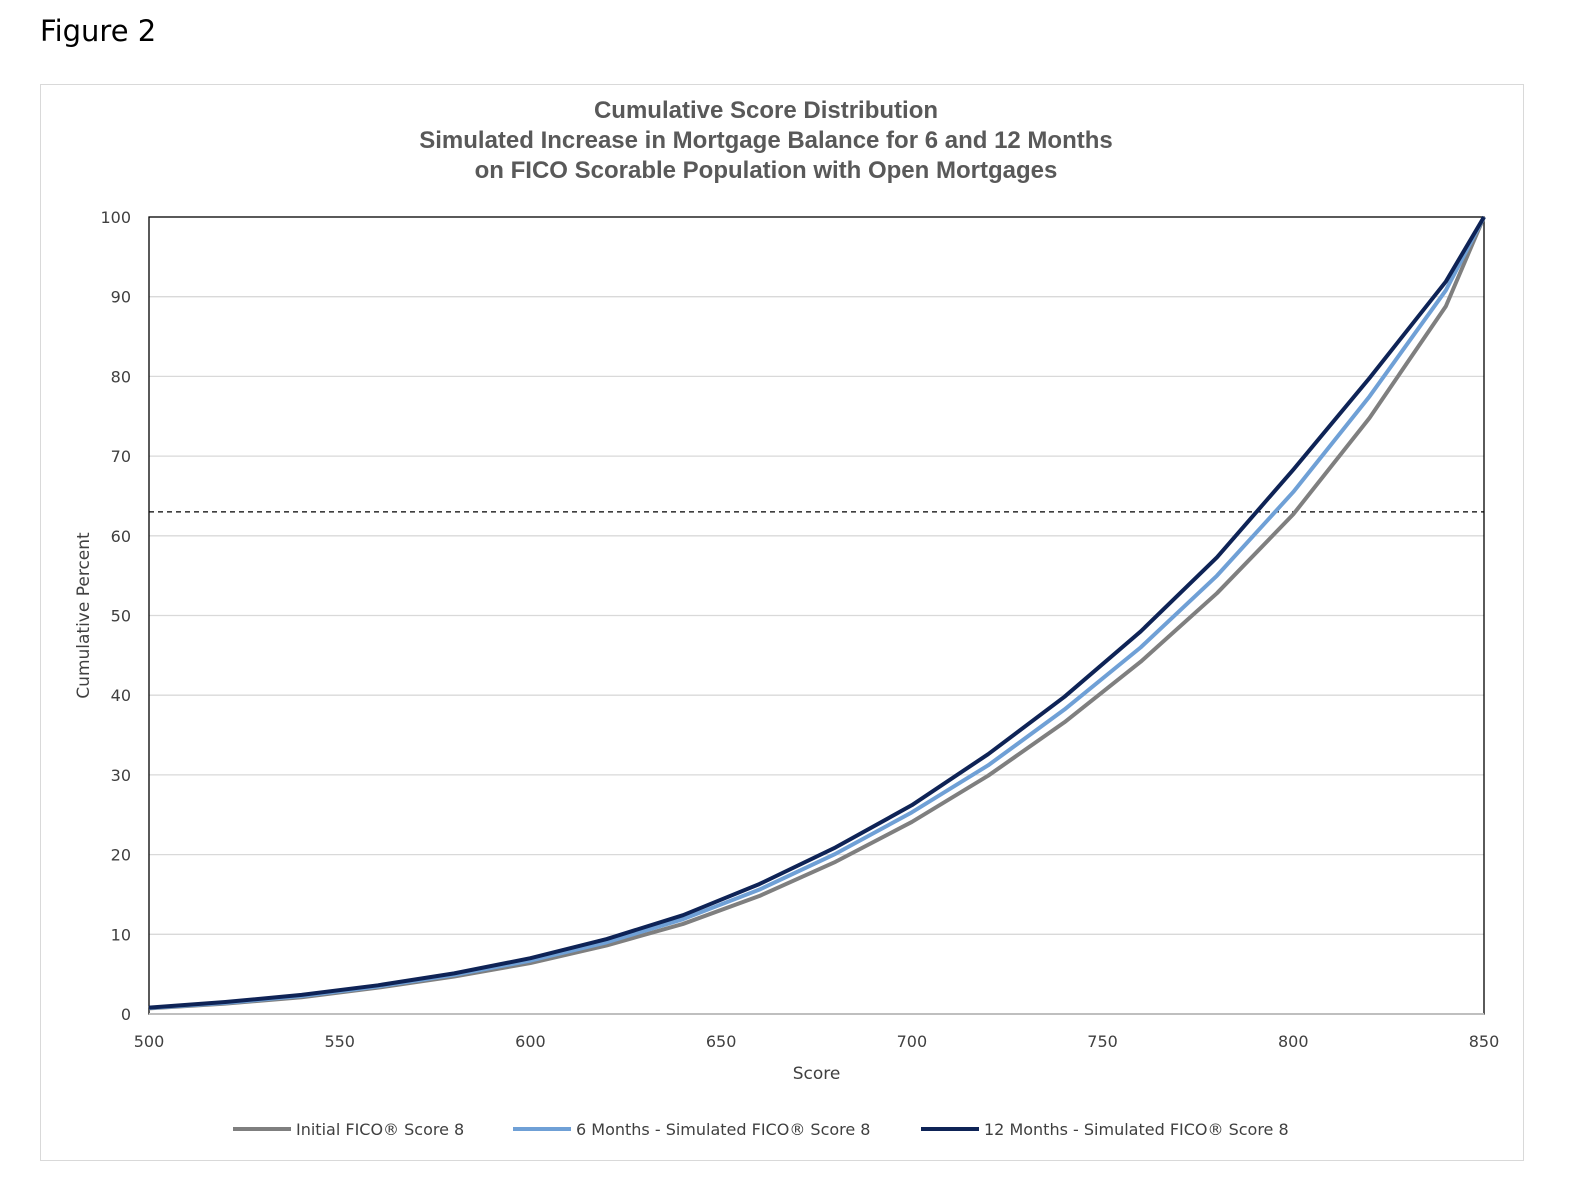 This screenshot has width=1580, height=1204. What do you see at coordinates (121, 775) in the screenshot?
I see `y-tick-label: 30` at bounding box center [121, 775].